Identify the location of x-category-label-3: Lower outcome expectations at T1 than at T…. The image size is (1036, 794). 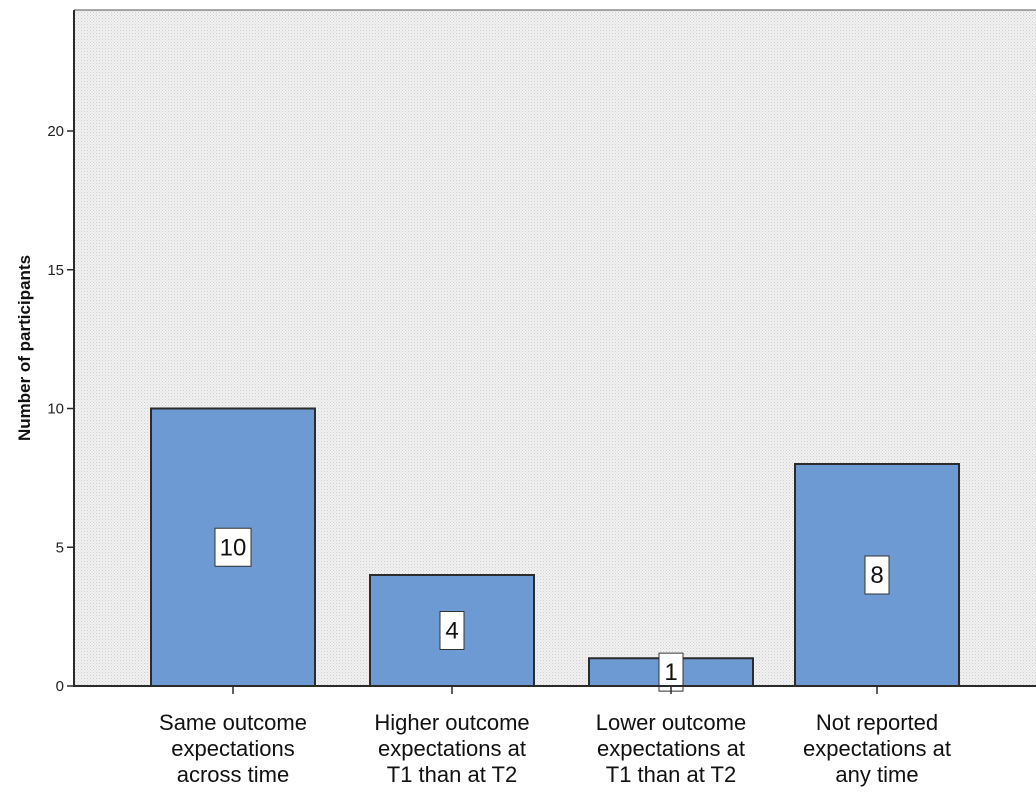
(671, 748).